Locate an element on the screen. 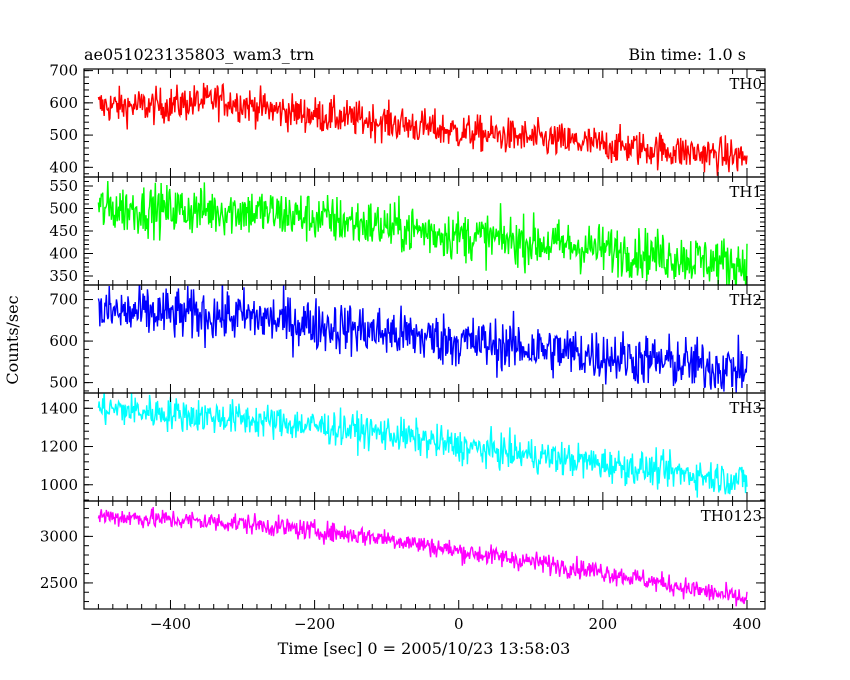  panel-label: TH3 is located at coordinates (745, 408).